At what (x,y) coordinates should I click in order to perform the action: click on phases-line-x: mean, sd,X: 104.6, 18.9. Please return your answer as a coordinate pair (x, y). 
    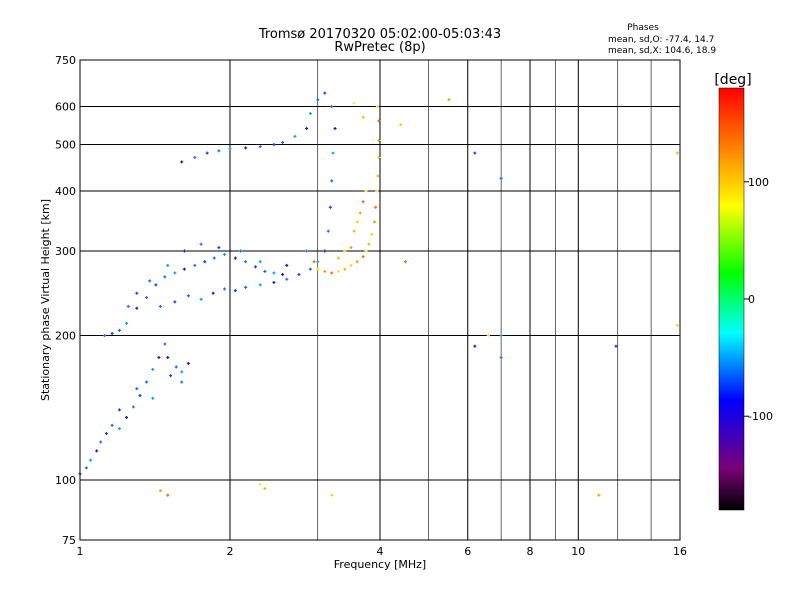
    Looking at the image, I should click on (662, 51).